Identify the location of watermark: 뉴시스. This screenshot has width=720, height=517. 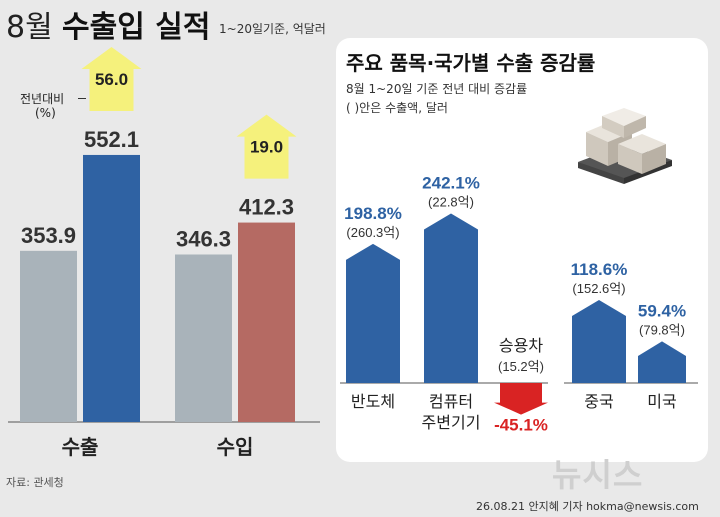
(598, 475).